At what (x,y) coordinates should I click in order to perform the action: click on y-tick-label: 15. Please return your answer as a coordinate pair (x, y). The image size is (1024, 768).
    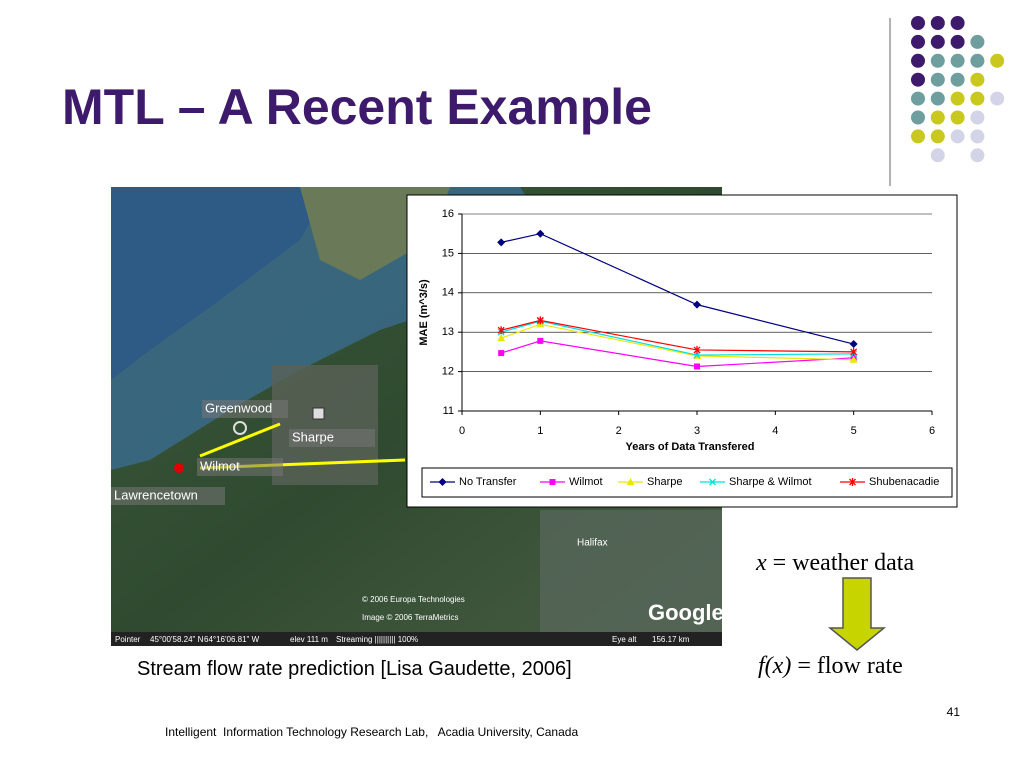
    Looking at the image, I should click on (448, 253).